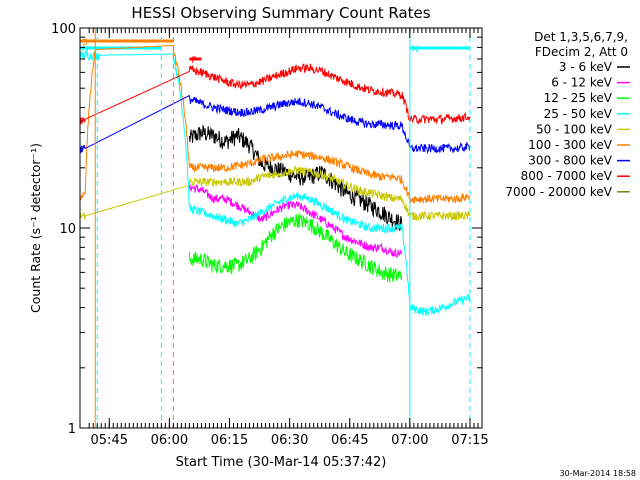  What do you see at coordinates (109, 440) in the screenshot?
I see `x-tick-label: 05:45` at bounding box center [109, 440].